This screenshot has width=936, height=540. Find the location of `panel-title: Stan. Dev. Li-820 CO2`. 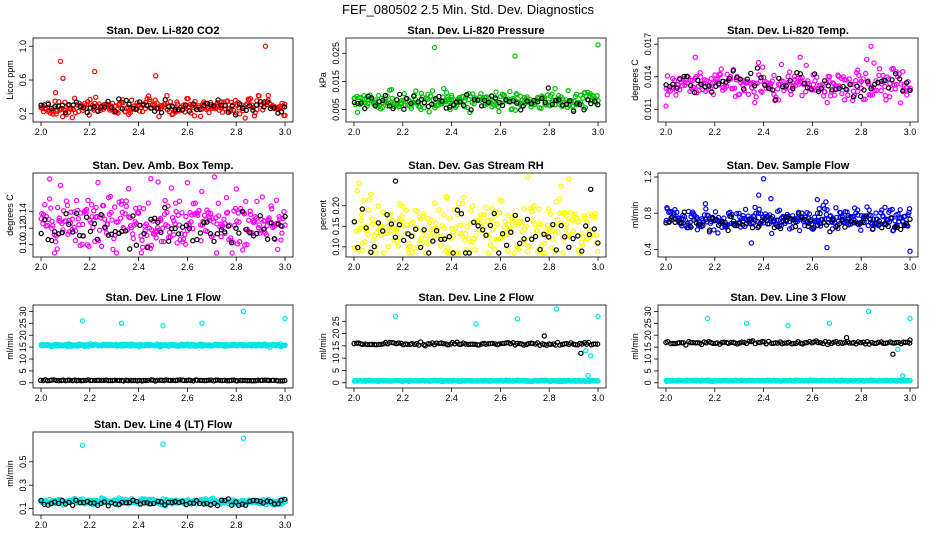

panel-title: Stan. Dev. Li-820 CO2 is located at coordinates (163, 31).